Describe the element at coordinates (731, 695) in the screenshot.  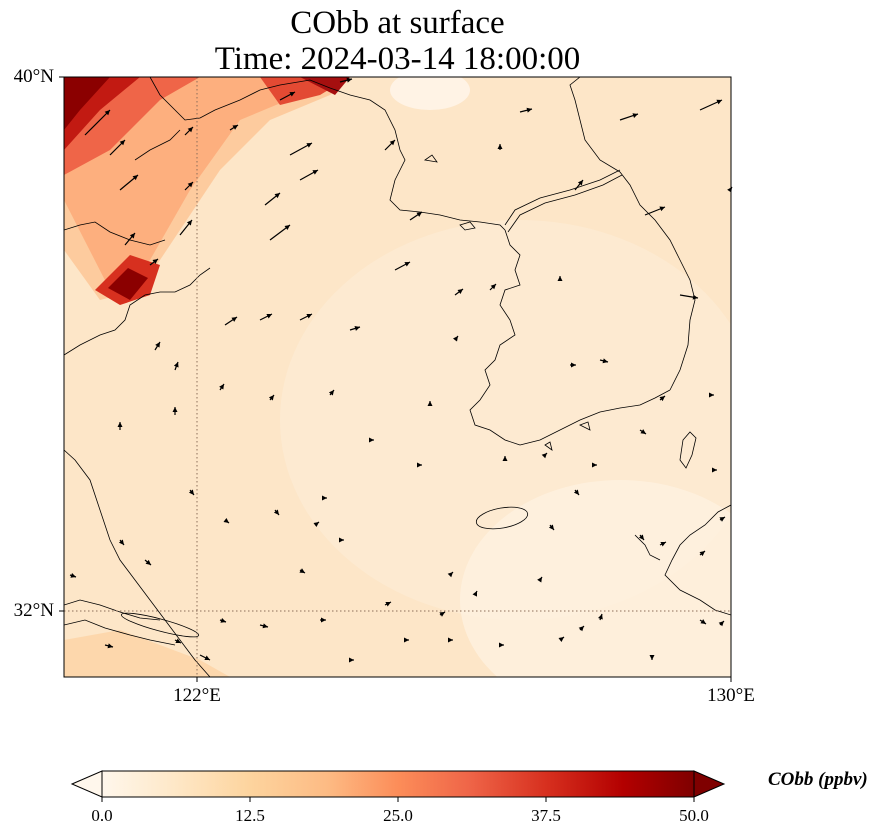
I see `lon-label-130E: 130°E` at that location.